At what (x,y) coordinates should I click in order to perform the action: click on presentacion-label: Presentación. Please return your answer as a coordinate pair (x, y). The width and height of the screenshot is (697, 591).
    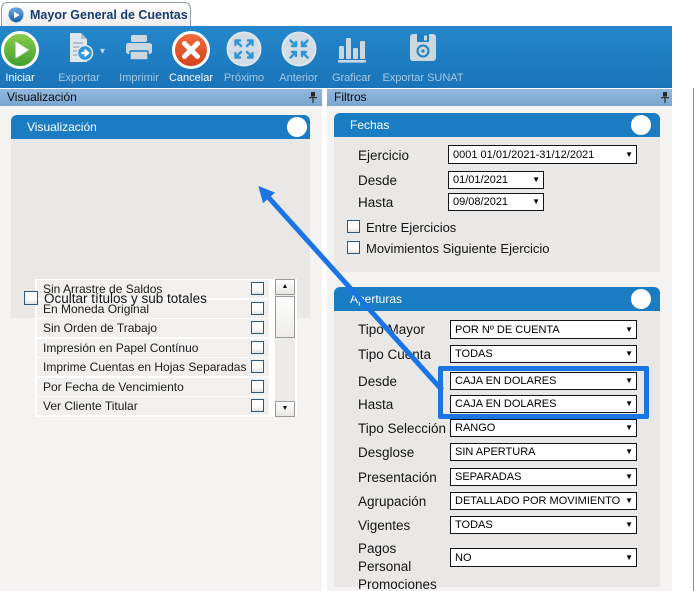
    Looking at the image, I should click on (397, 477).